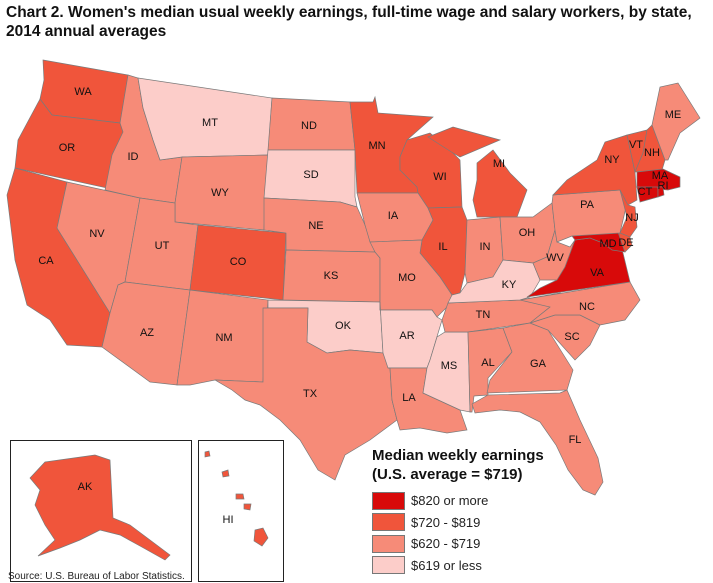 This screenshot has height=583, width=713. I want to click on state-label-ak: AK, so click(85, 487).